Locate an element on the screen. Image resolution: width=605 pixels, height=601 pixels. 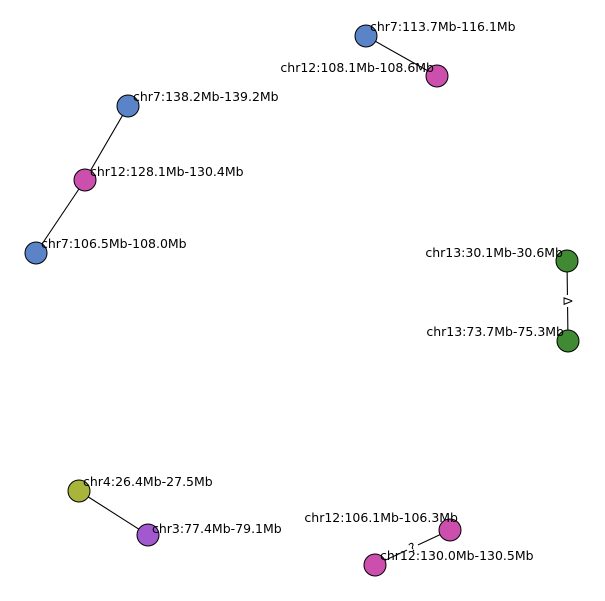
node-label: chr7:113.7Mb-116.1Mb is located at coordinates (443, 26).